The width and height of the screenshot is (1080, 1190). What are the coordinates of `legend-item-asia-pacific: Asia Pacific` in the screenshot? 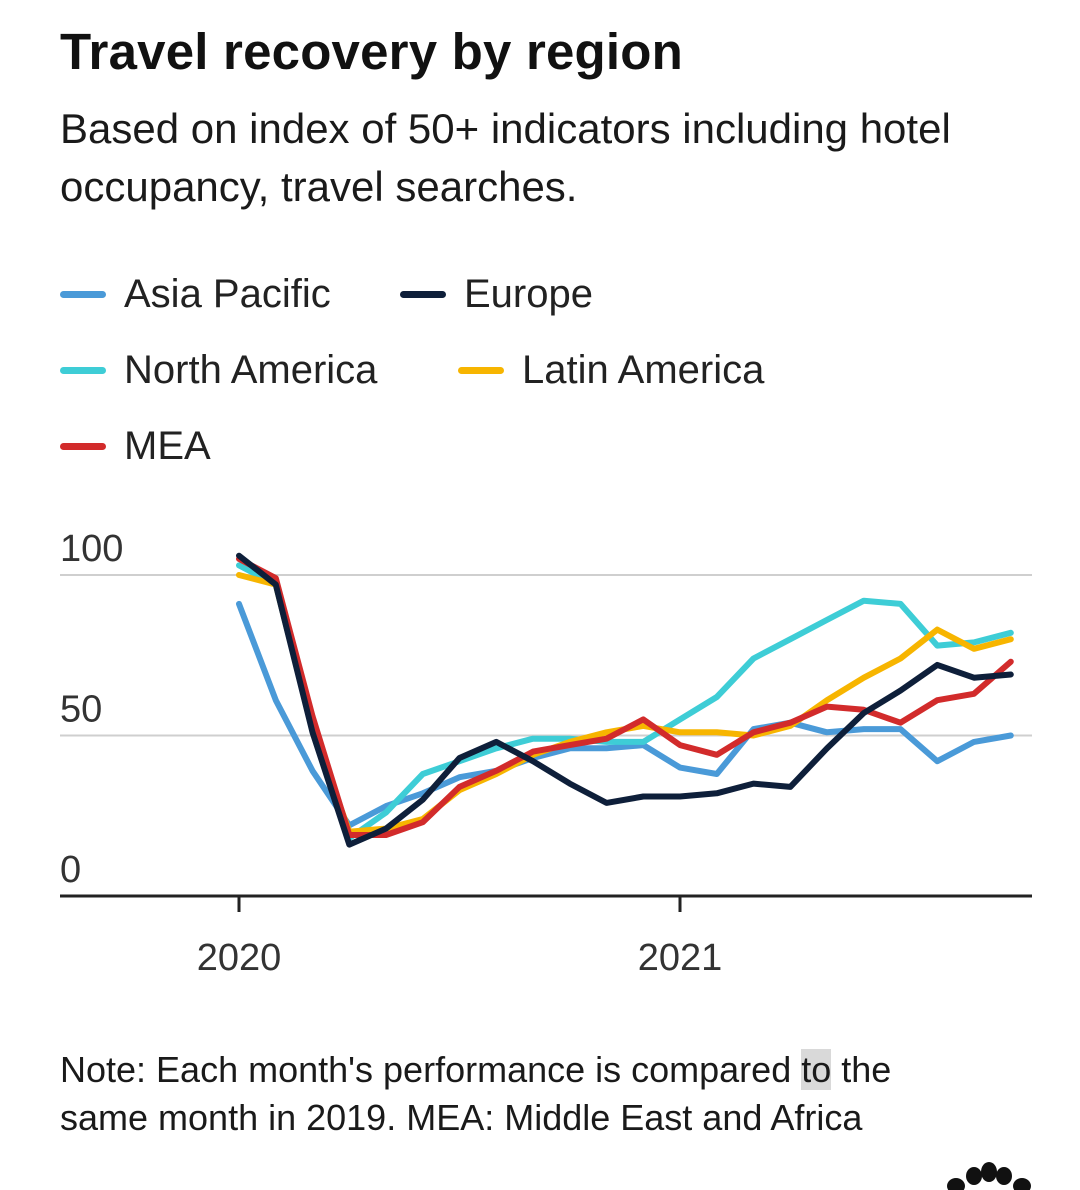 It's located at (195, 294).